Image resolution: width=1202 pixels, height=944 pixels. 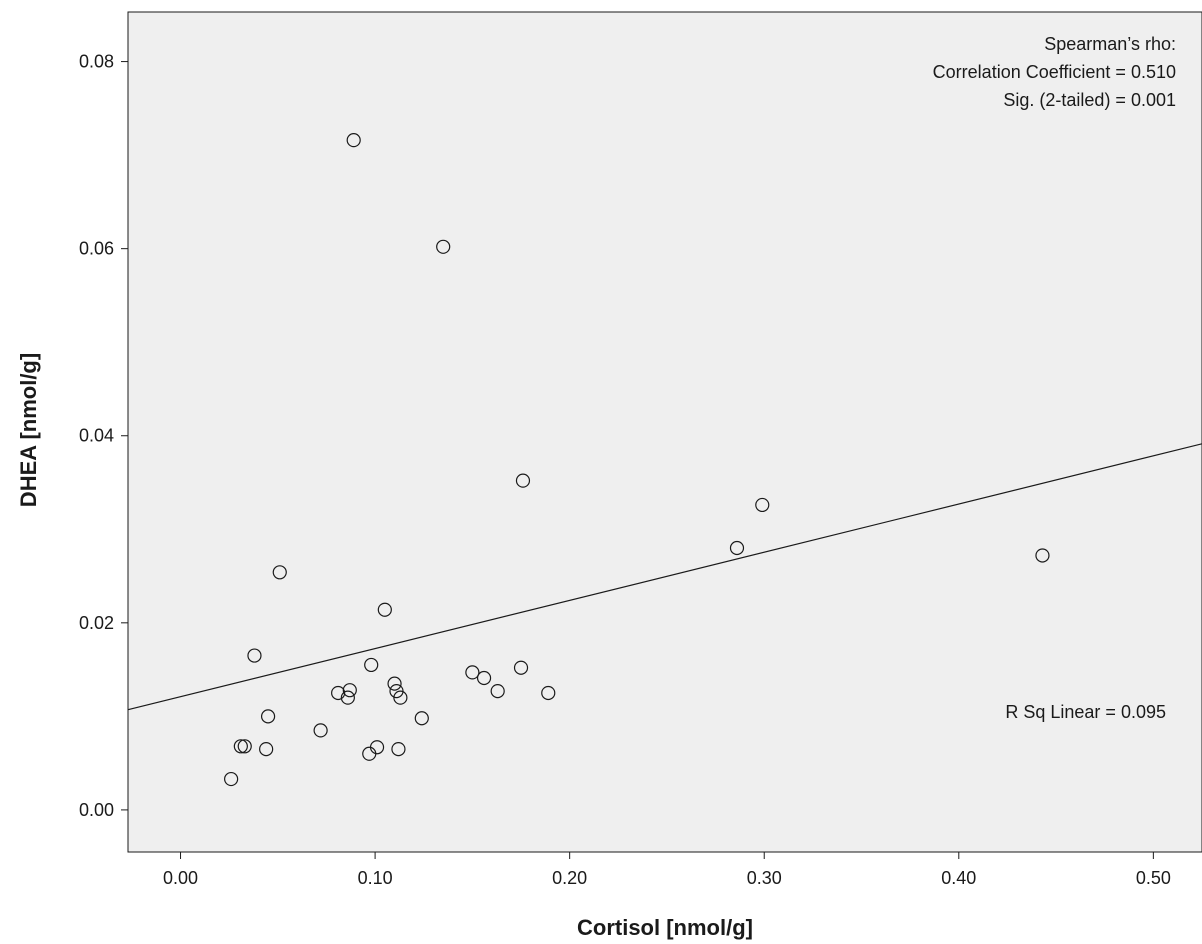 What do you see at coordinates (28, 430) in the screenshot?
I see `y-axis-title: DHEA [nmol/g]` at bounding box center [28, 430].